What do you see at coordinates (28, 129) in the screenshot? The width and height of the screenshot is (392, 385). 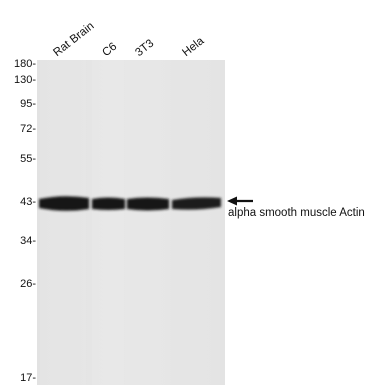 I see `mw-marker-72: 72-` at bounding box center [28, 129].